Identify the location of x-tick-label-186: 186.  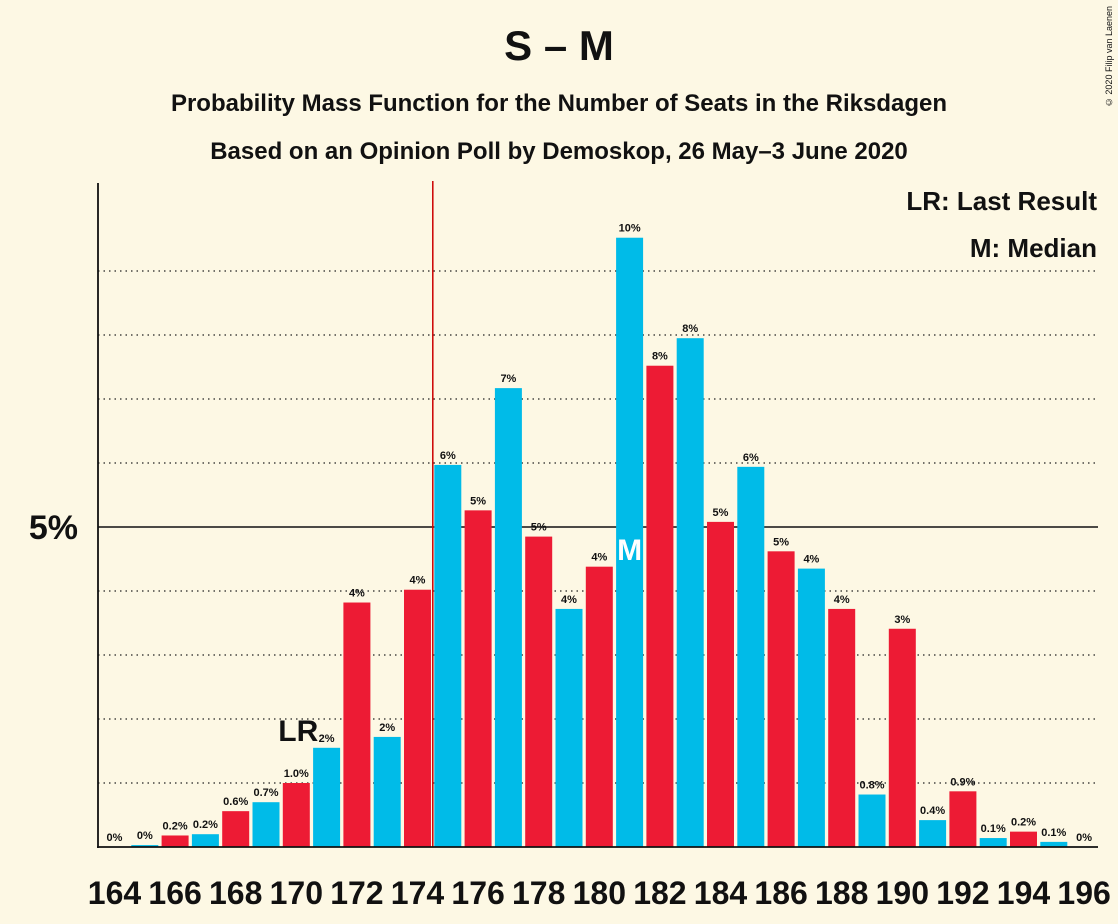
(780, 893).